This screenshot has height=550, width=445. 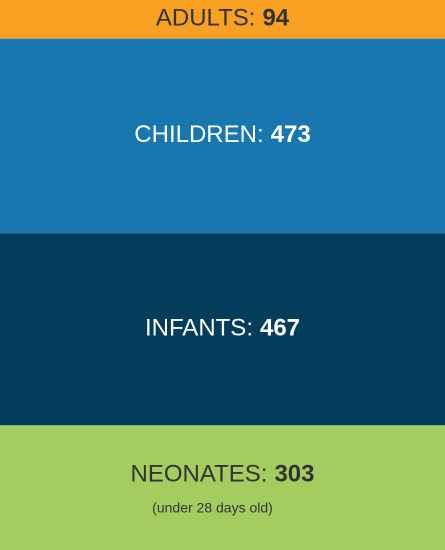 I want to click on value-label: 303, so click(x=294, y=474).